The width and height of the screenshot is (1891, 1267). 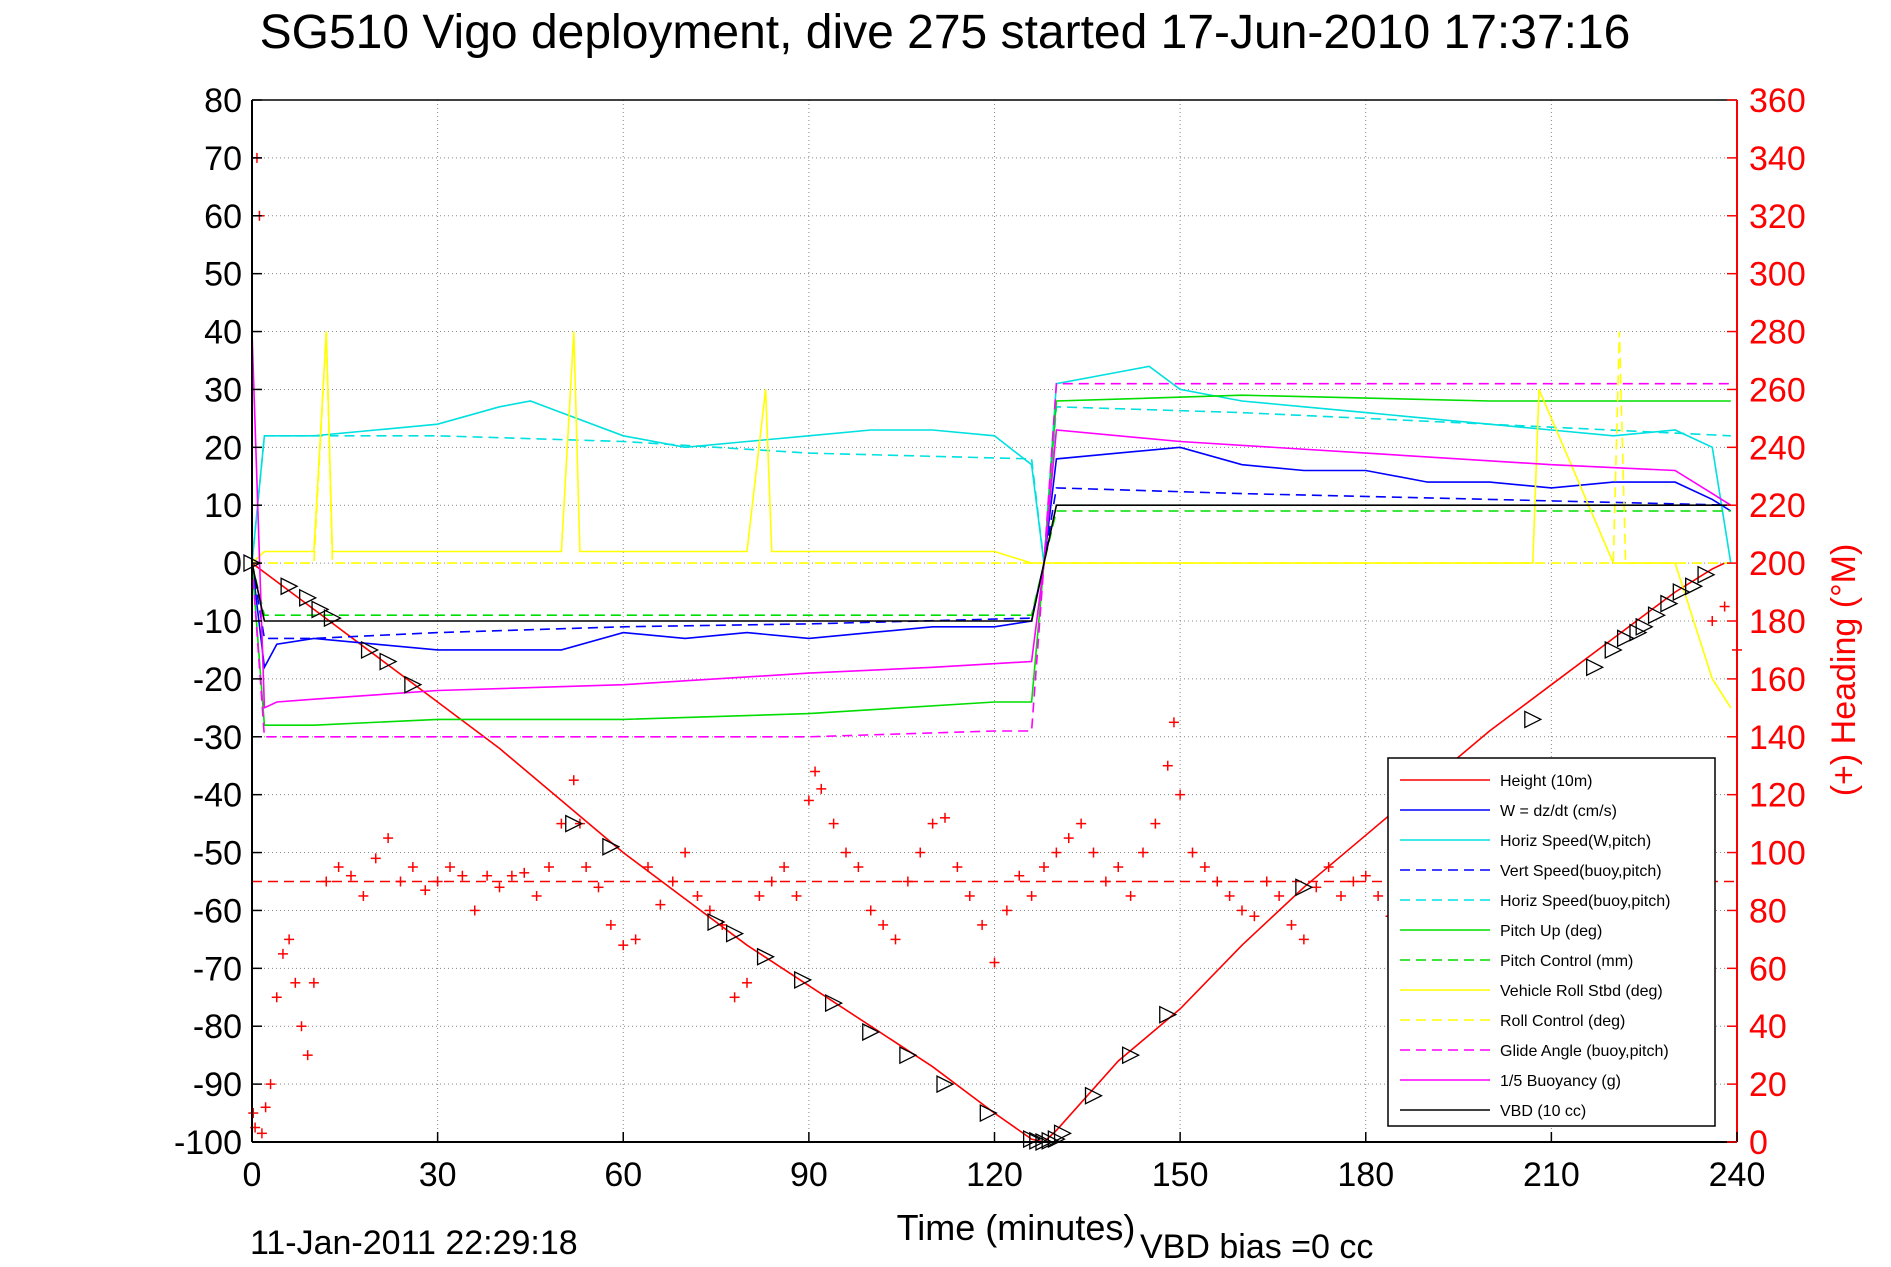 What do you see at coordinates (1016, 1227) in the screenshot?
I see `x-axis-label: Time (minutes)` at bounding box center [1016, 1227].